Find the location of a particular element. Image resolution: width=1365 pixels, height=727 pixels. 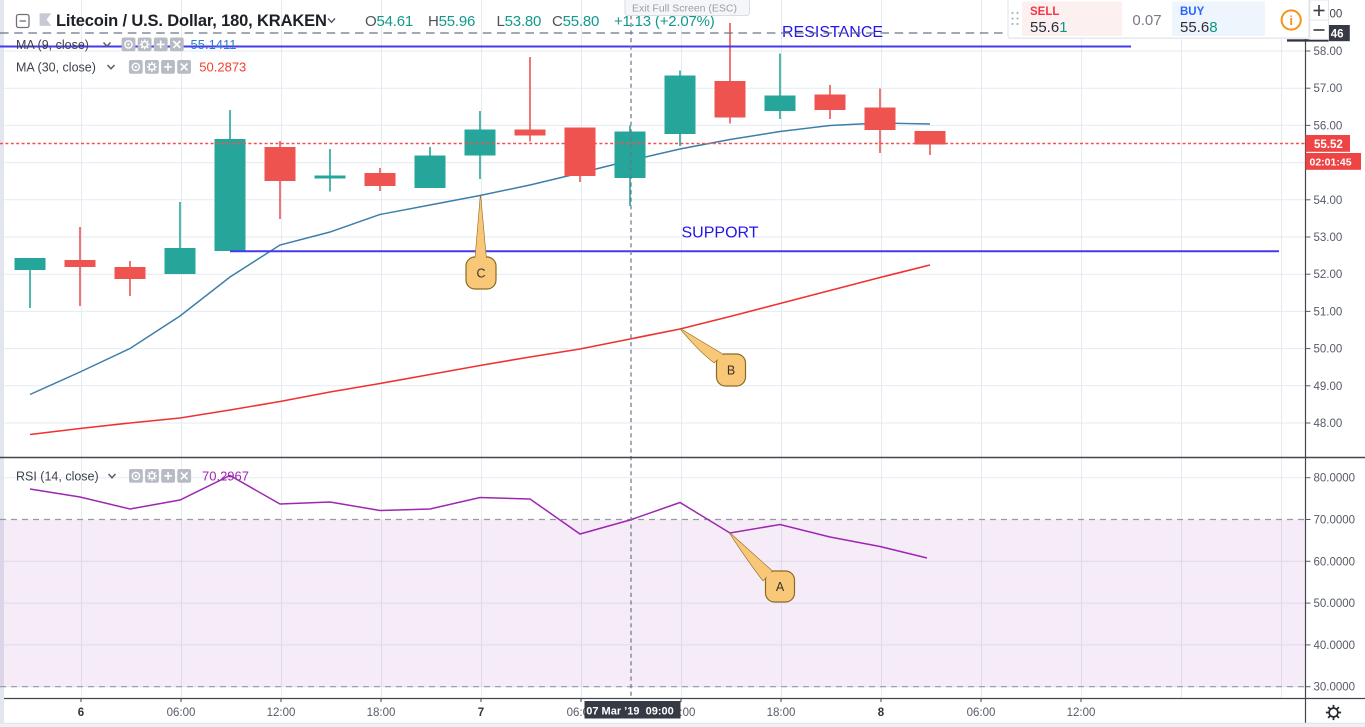

svg-text: RESISTANCE is located at coordinates (832, 32).